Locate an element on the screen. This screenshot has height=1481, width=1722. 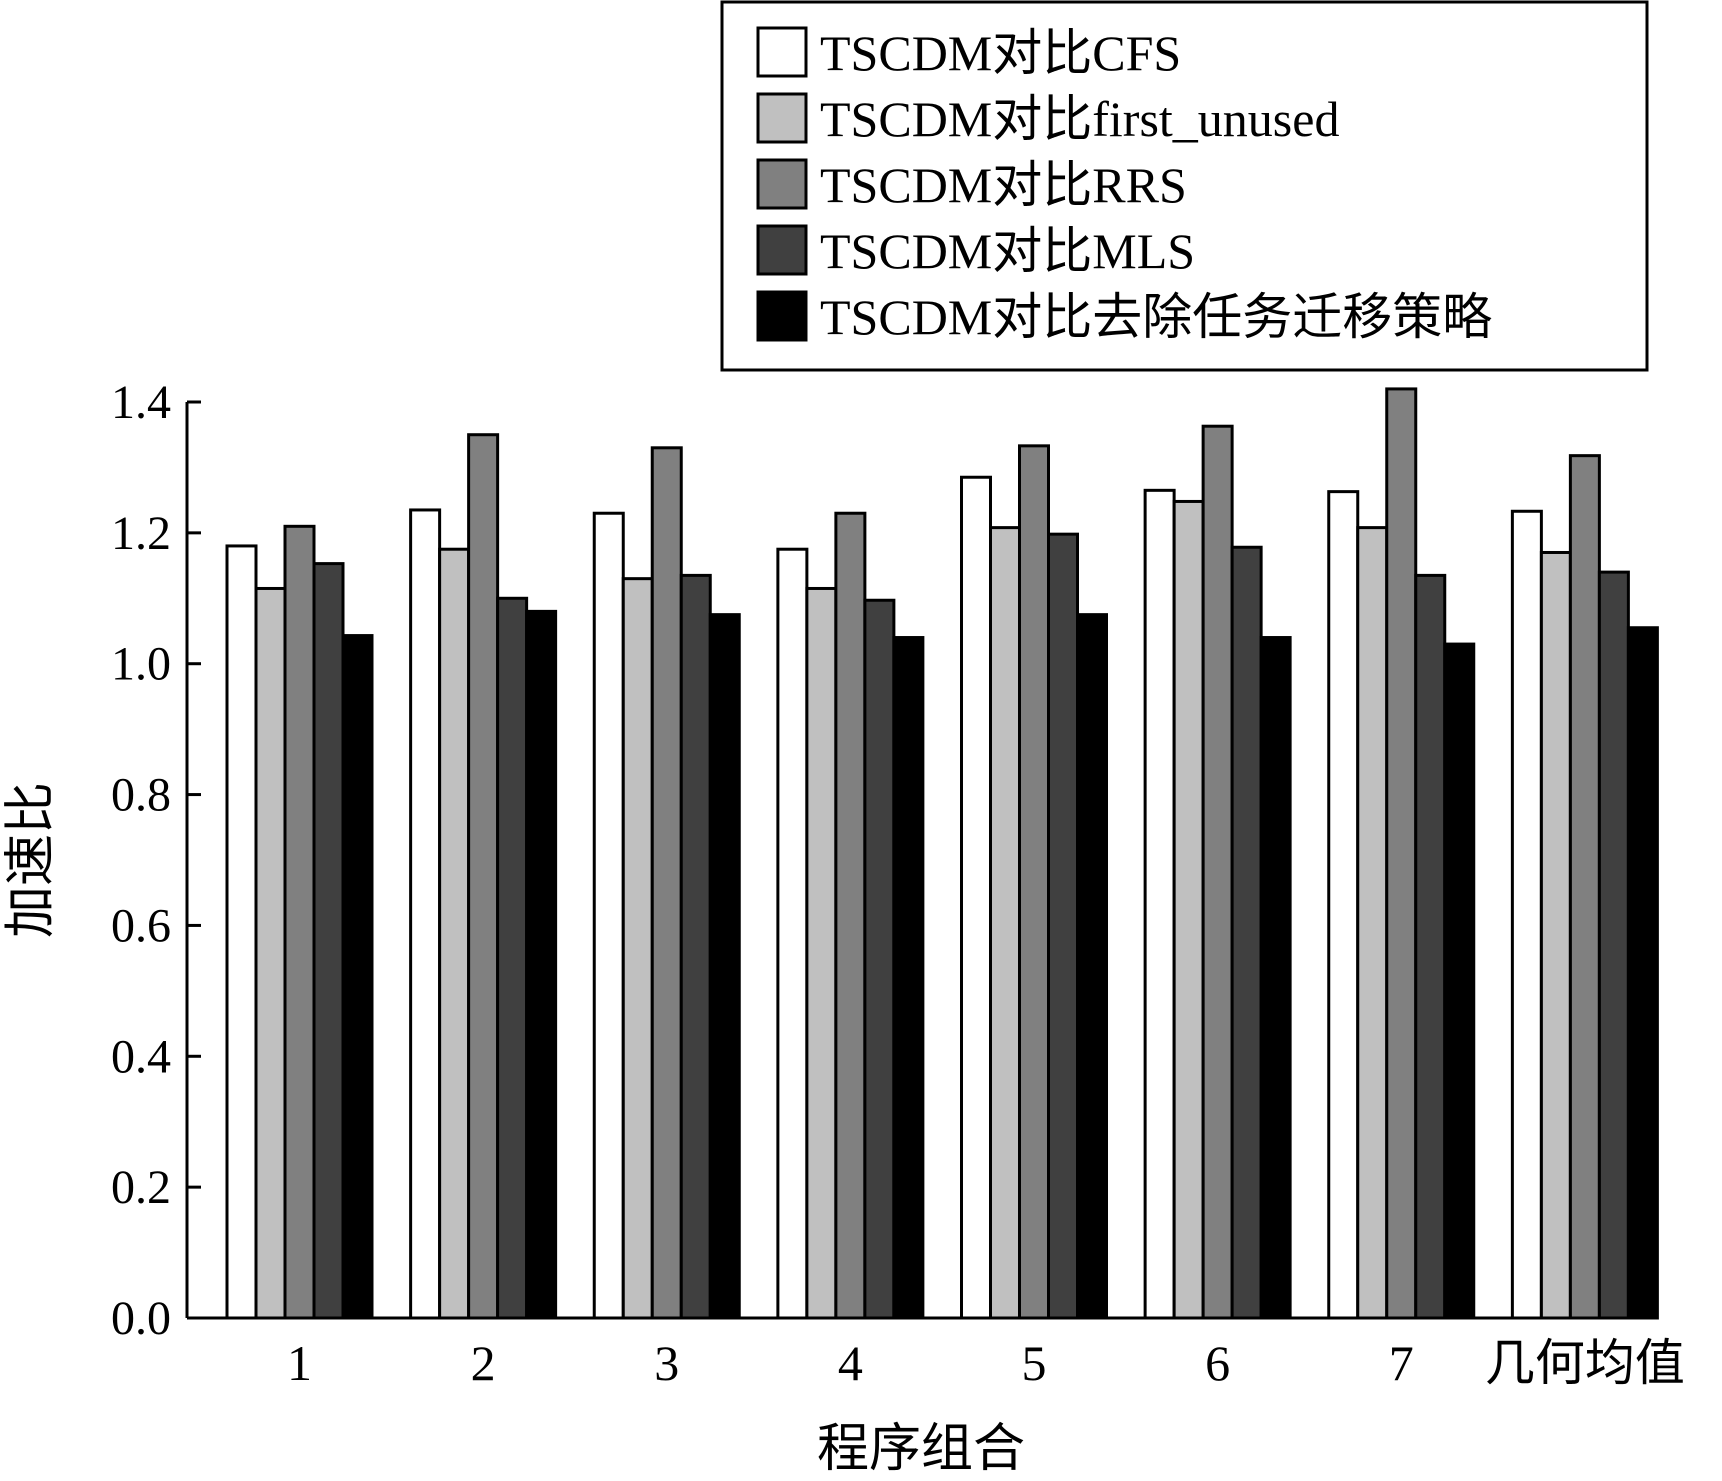
y-tick-label: 0.2 is located at coordinates (141, 1187).